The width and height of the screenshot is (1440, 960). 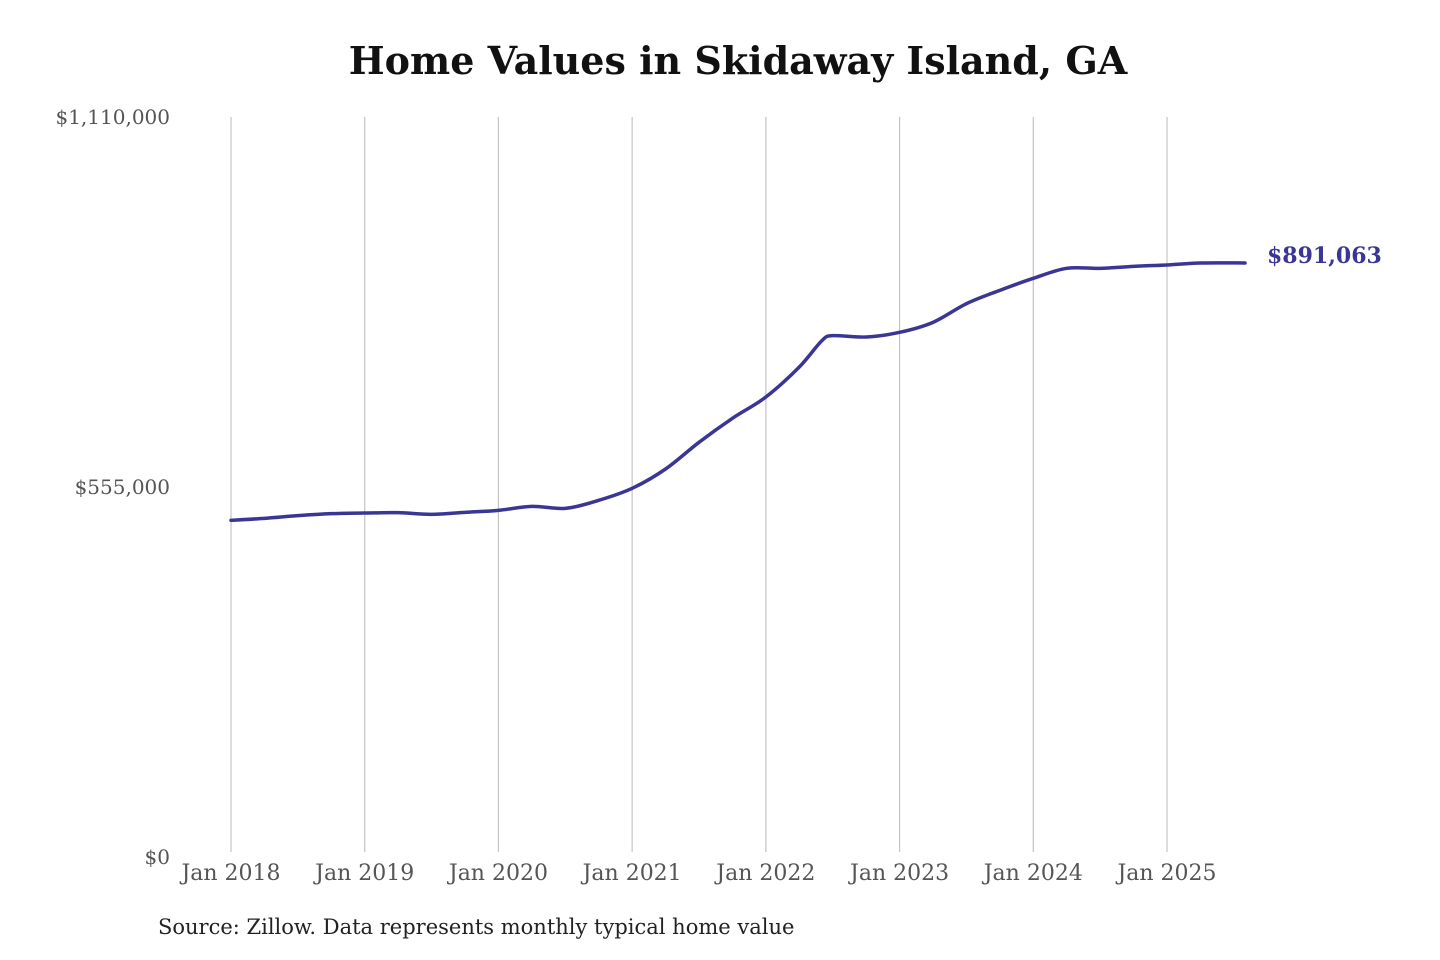 I want to click on x-tick-label: Jan 2022, so click(x=764, y=873).